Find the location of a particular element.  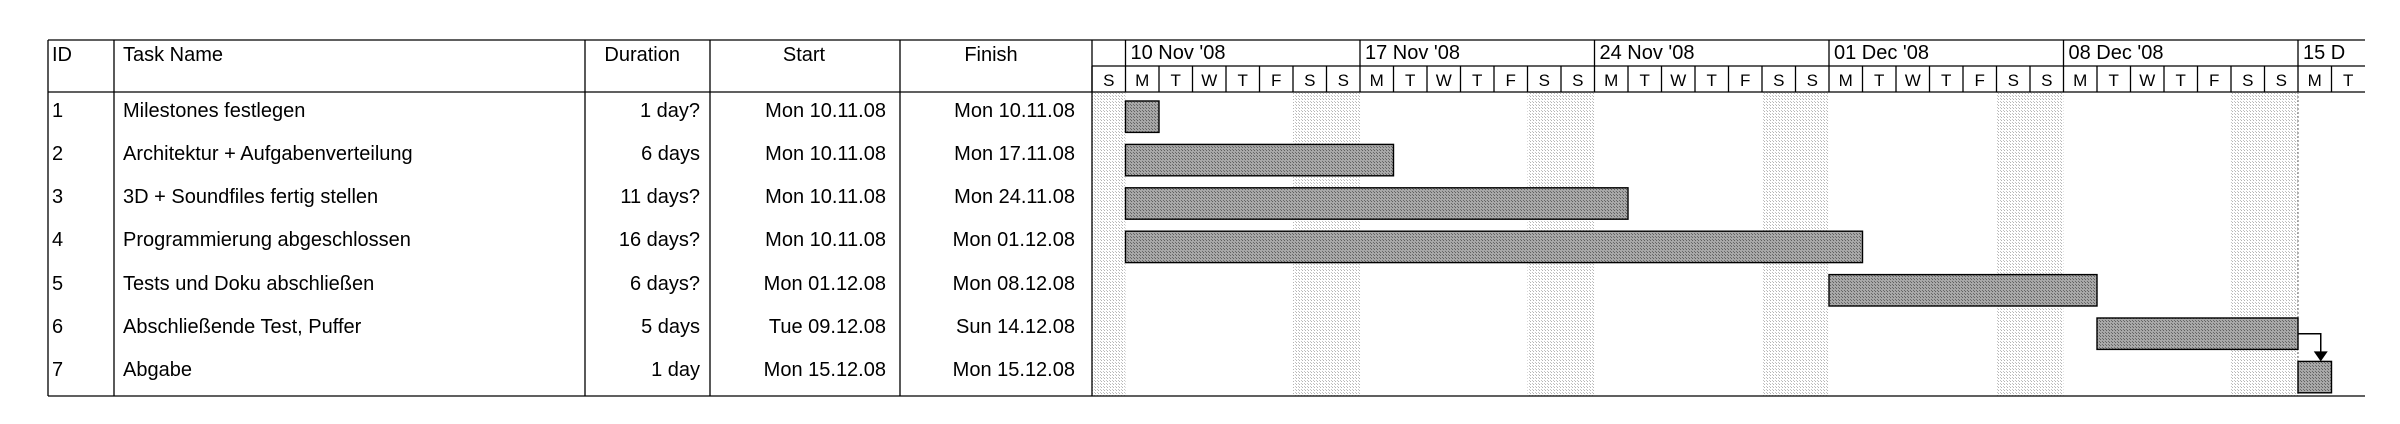

task-finish: Mon 17.11.08 is located at coordinates (1014, 154).